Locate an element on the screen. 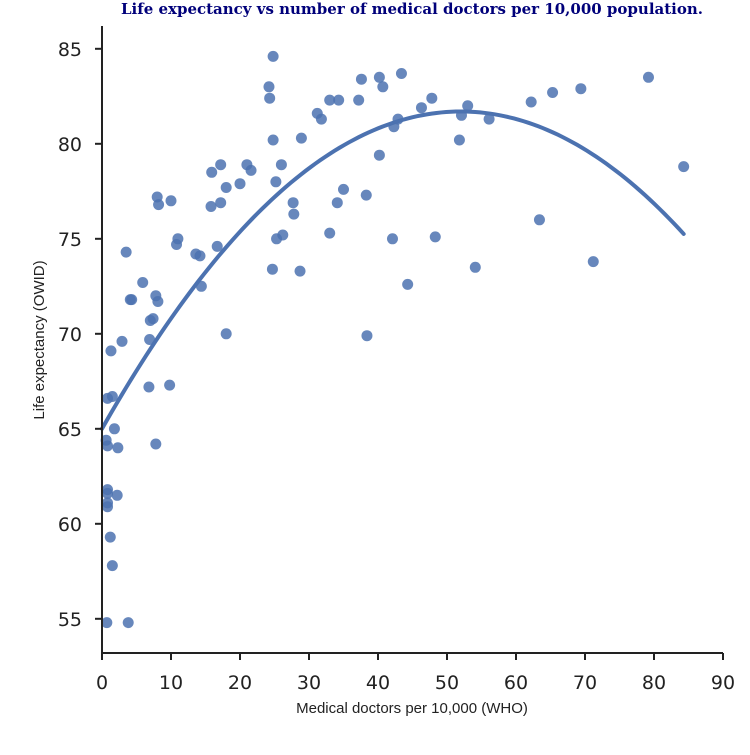 This screenshot has width=750, height=755. y-tick-label: 80 is located at coordinates (70, 145).